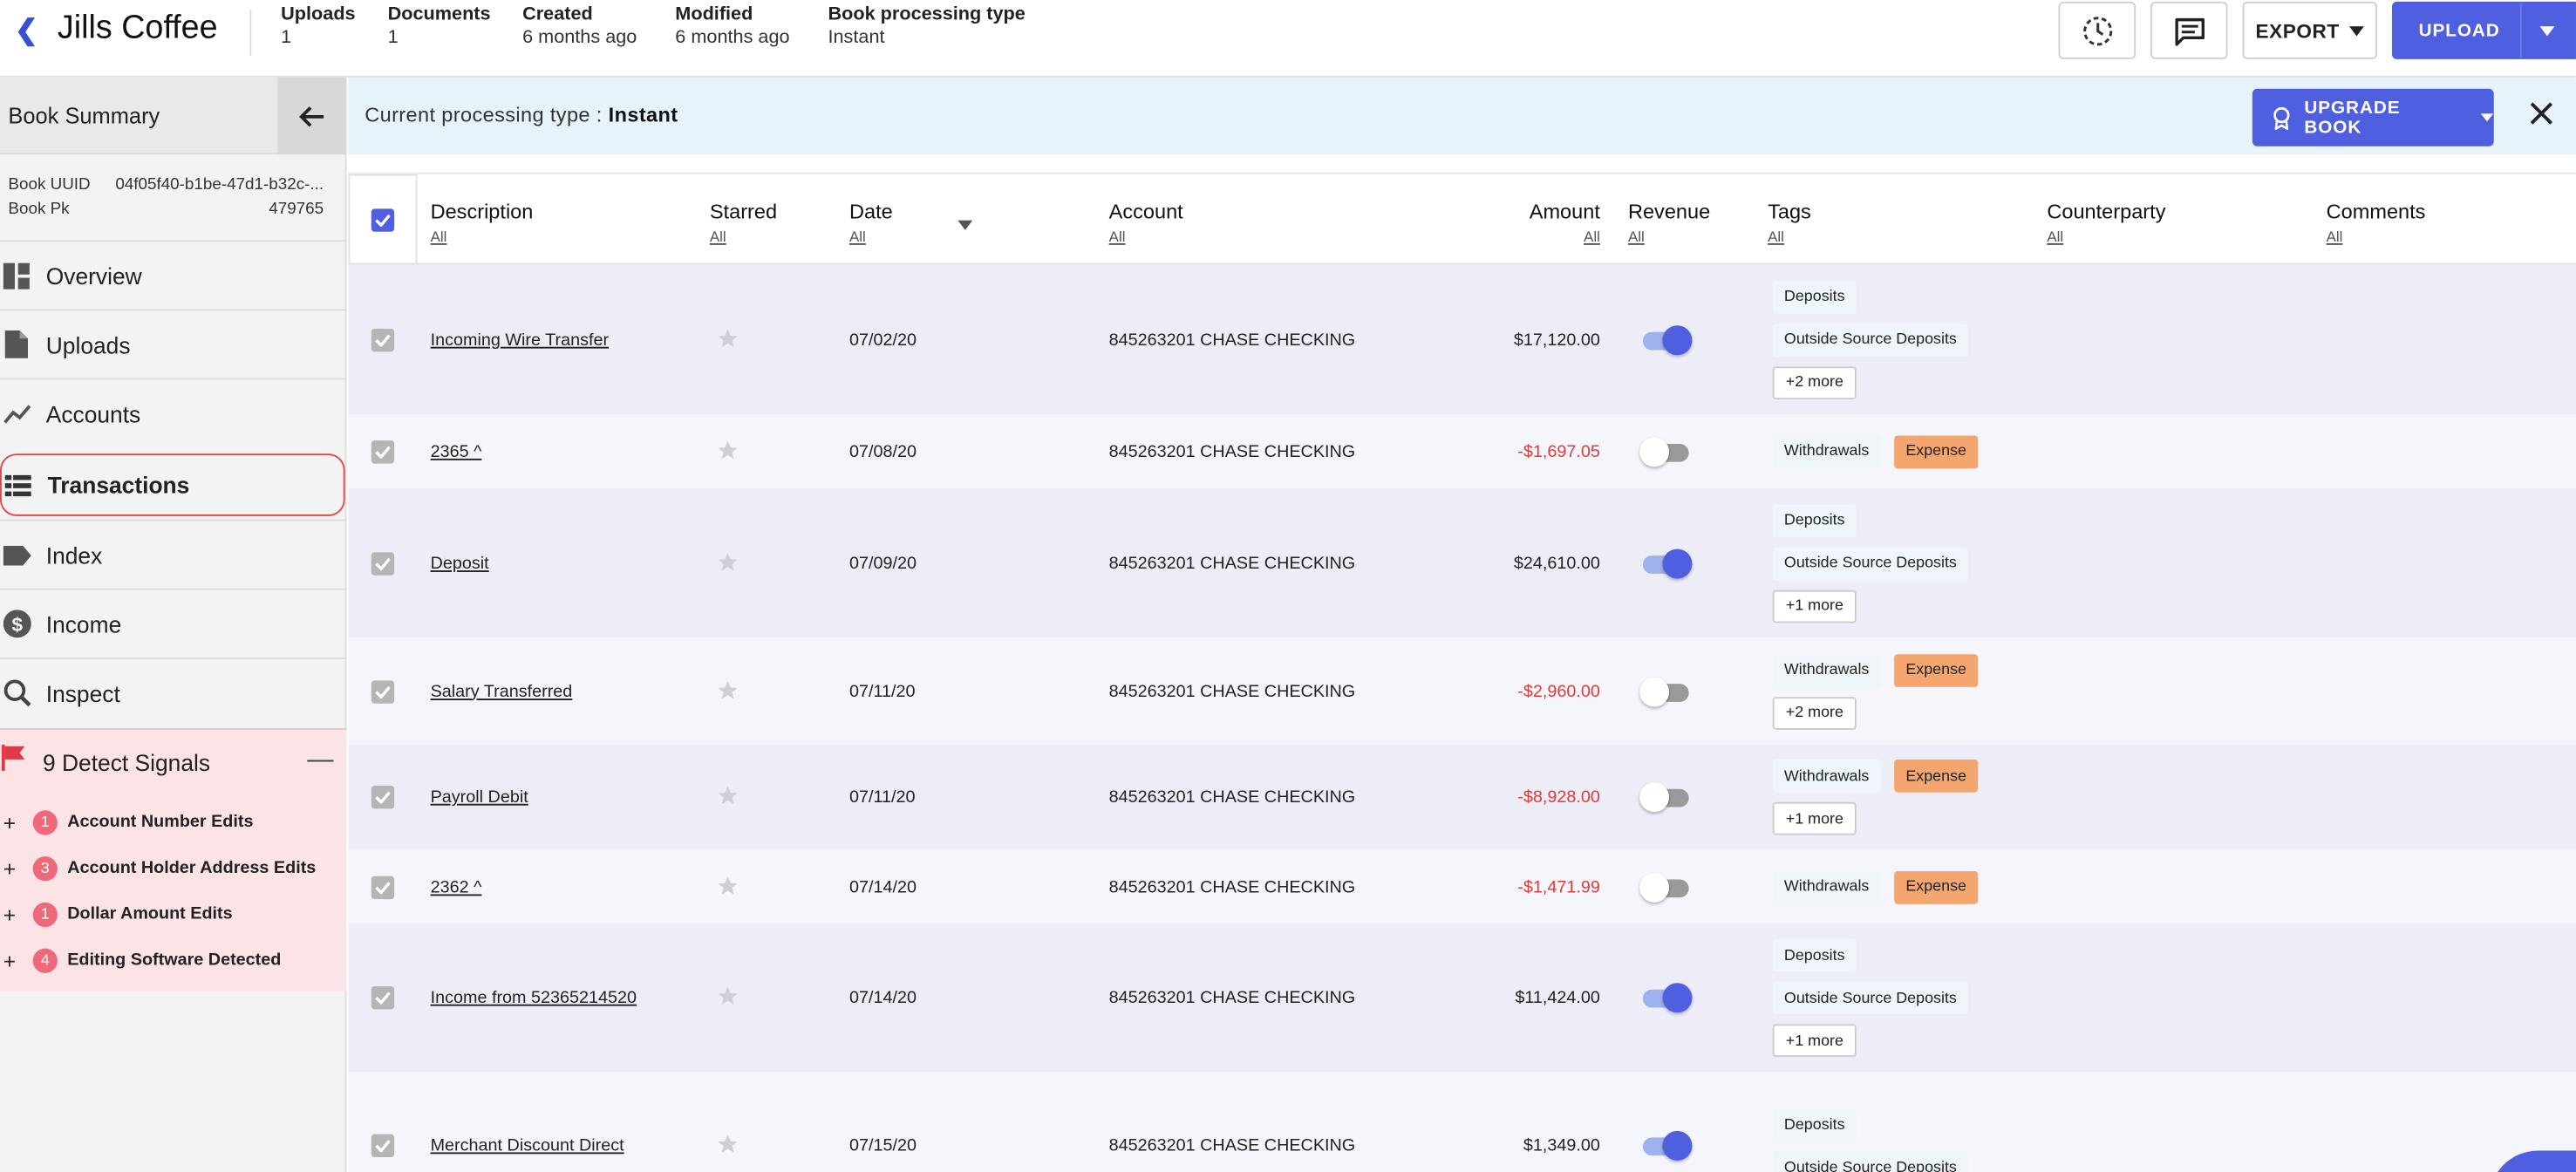 The width and height of the screenshot is (2576, 1172). What do you see at coordinates (501, 691) in the screenshot?
I see `transaction-description-link: Salary Transferred` at bounding box center [501, 691].